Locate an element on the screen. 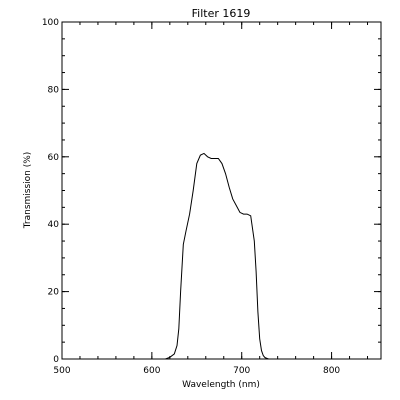 This screenshot has height=400, width=400. x-tick-label: 700 is located at coordinates (241, 371).